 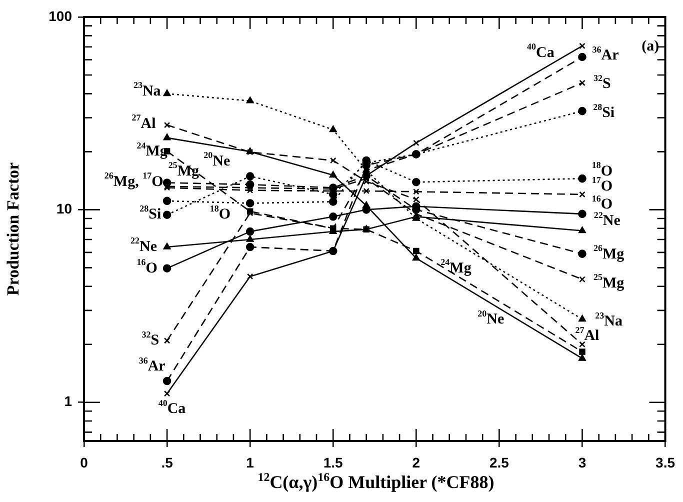 I want to click on y-tick-label: 100, so click(x=60, y=16).